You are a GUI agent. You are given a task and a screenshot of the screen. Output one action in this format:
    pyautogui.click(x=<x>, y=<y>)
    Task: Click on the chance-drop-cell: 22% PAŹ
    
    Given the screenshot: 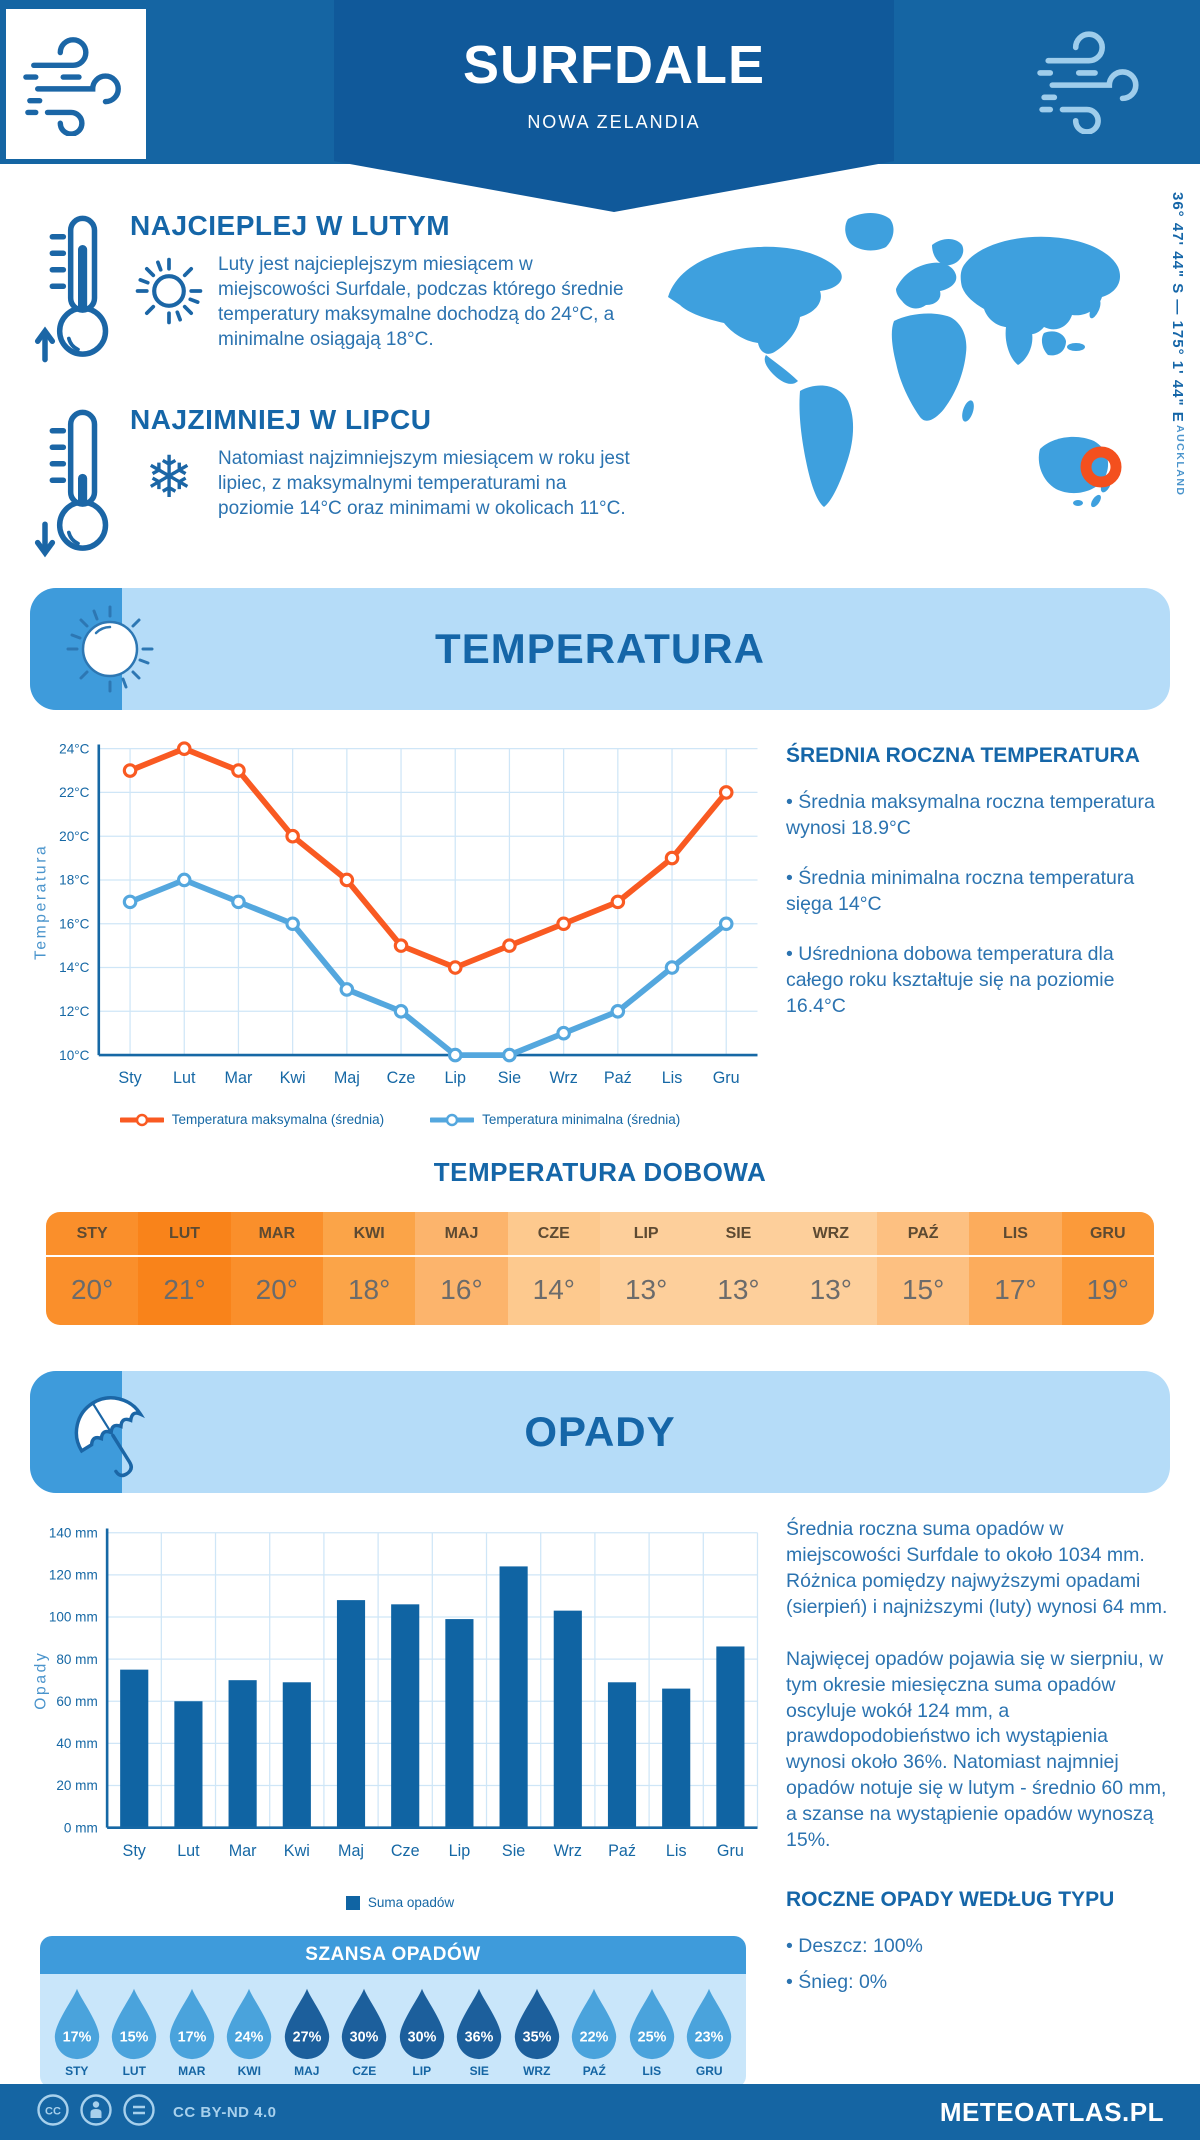 What is the action you would take?
    pyautogui.click(x=594, y=2032)
    